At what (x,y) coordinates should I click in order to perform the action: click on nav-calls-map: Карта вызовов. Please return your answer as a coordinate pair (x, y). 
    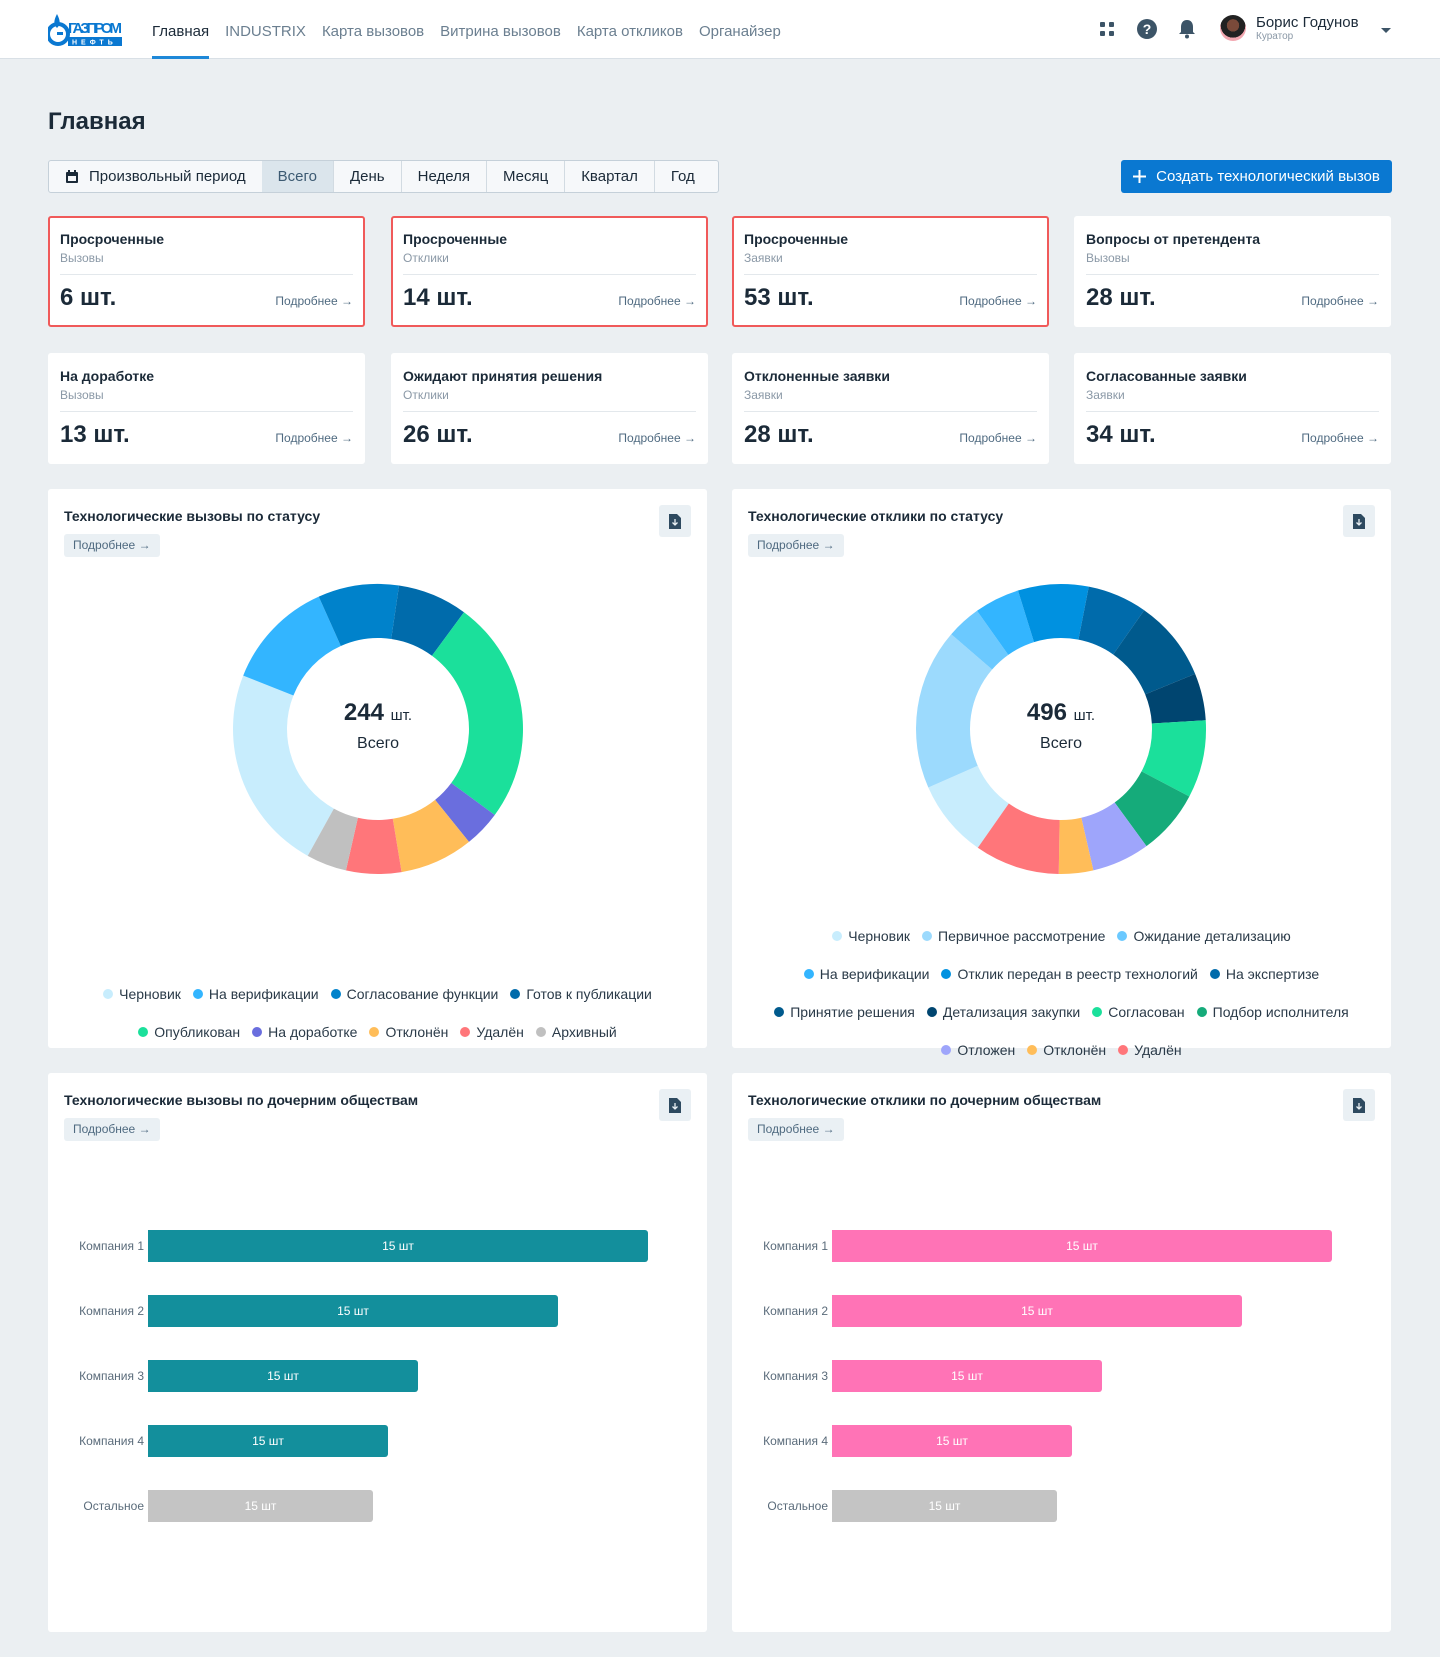
    Looking at the image, I should click on (373, 31).